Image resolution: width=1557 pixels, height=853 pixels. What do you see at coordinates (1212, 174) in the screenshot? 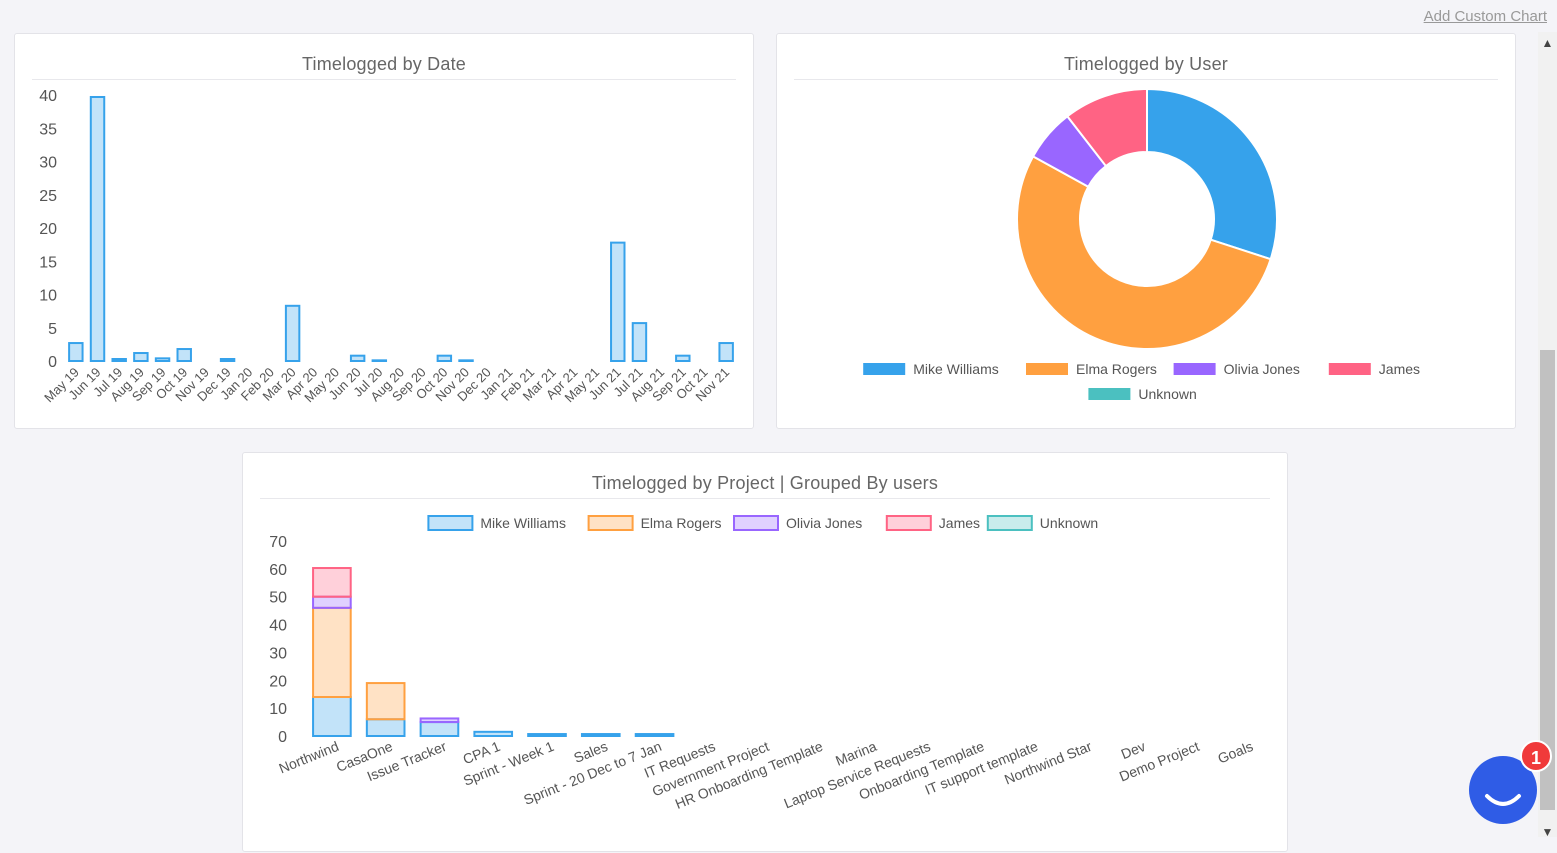
I see `slice-mike-williams` at bounding box center [1212, 174].